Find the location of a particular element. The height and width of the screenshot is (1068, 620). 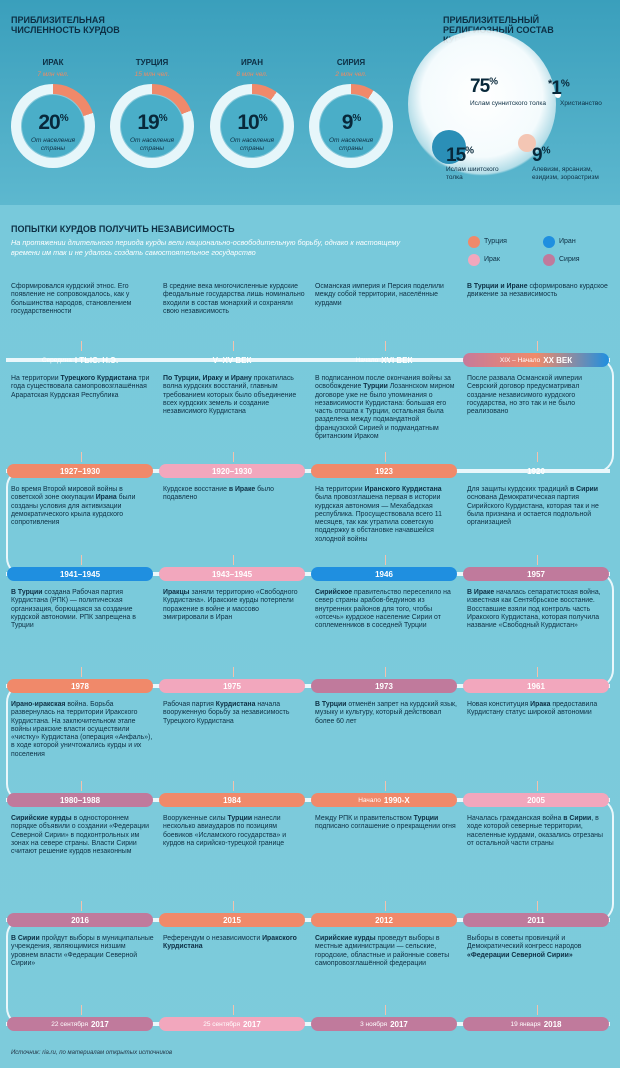

date-pill: 22 сентября 2017 is located at coordinates (80, 1024).